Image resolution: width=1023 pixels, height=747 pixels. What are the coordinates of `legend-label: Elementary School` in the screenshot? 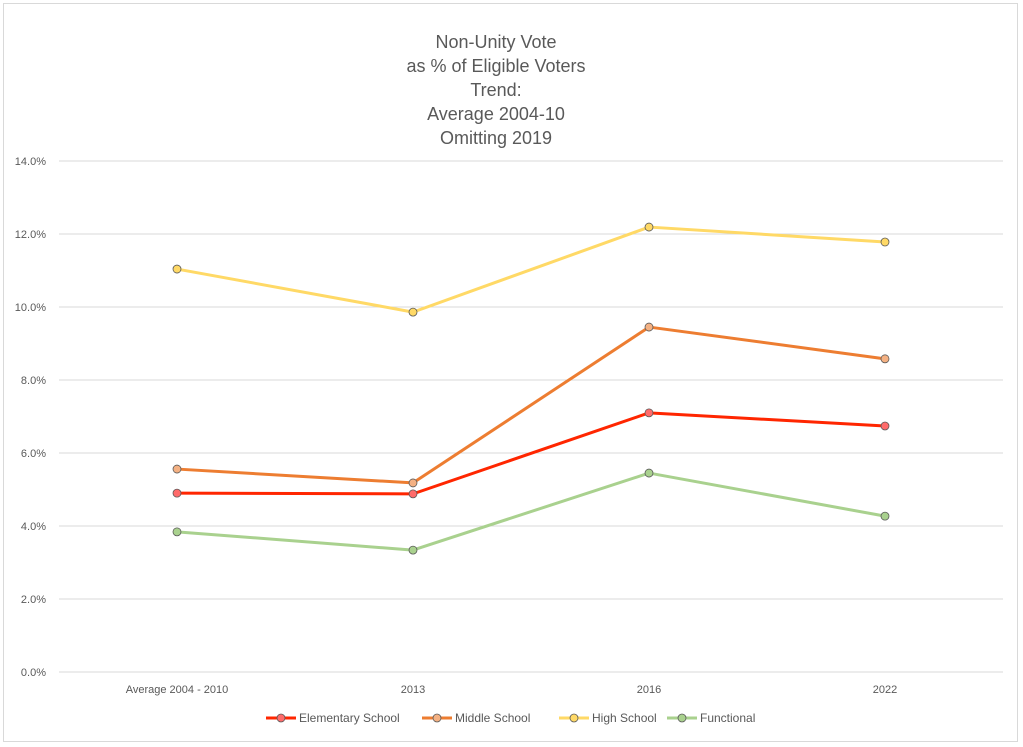 It's located at (349, 718).